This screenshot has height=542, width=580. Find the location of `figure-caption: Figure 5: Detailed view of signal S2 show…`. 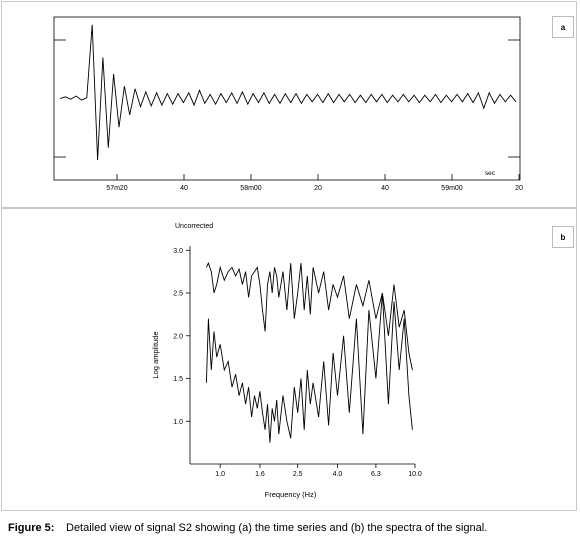

figure-caption: Figure 5: Detailed view of signal S2 show… is located at coordinates (247, 528).